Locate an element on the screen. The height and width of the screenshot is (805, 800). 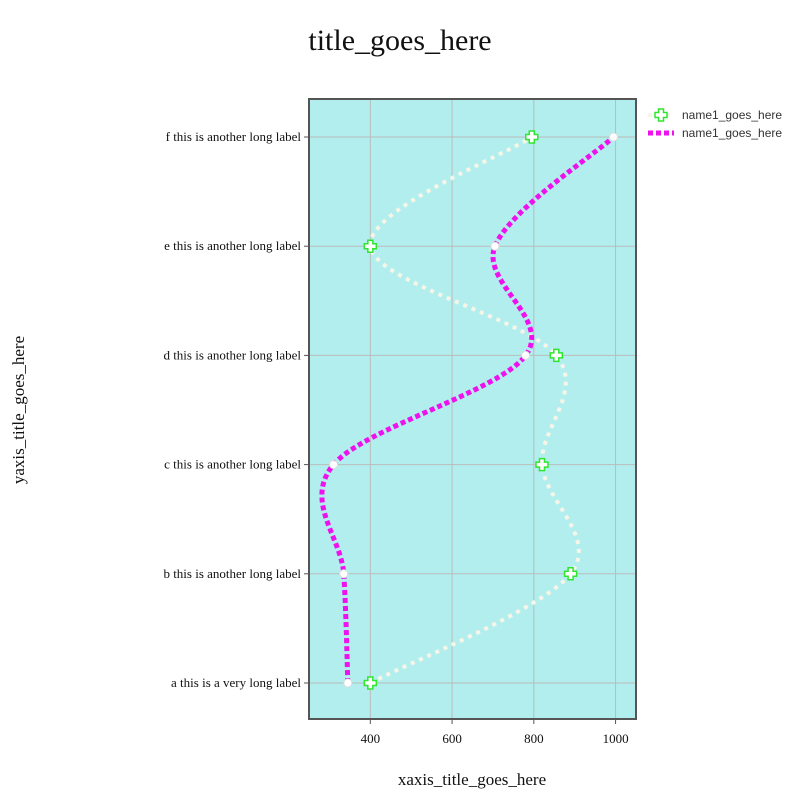
y-tick-label: e this is another long label is located at coordinates (232, 245).